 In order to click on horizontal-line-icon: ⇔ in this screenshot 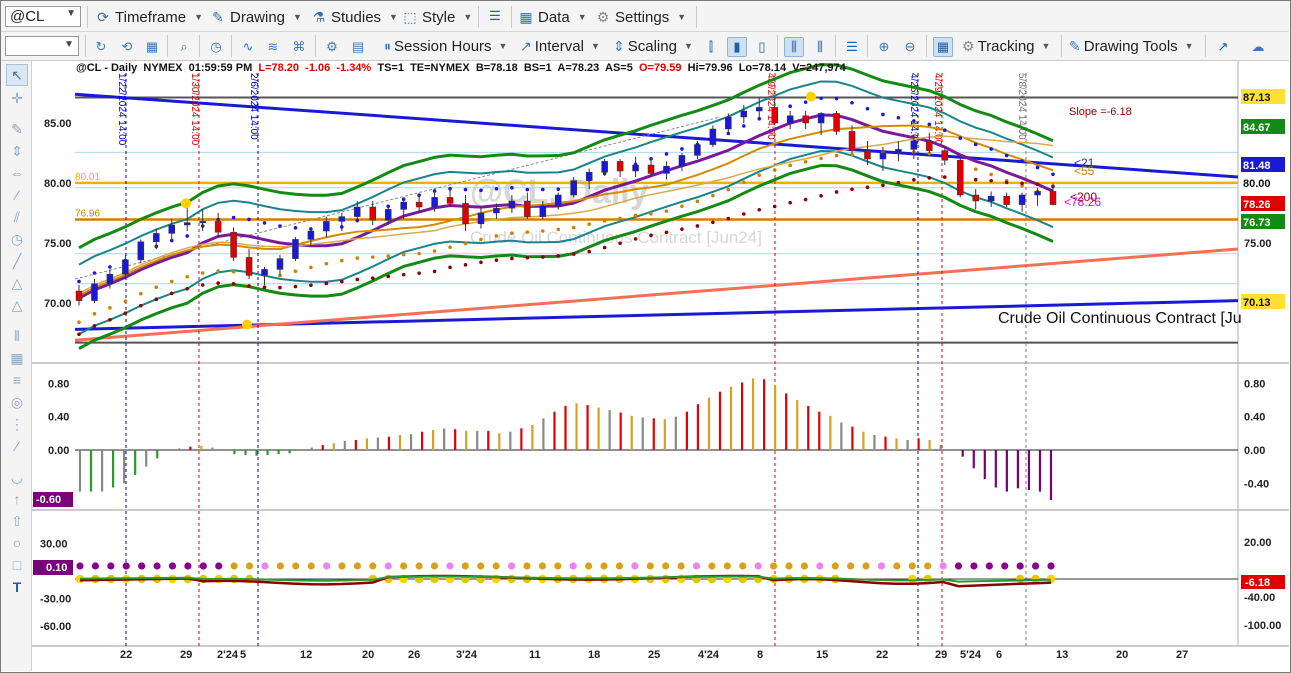, I will do `click(17, 173)`.